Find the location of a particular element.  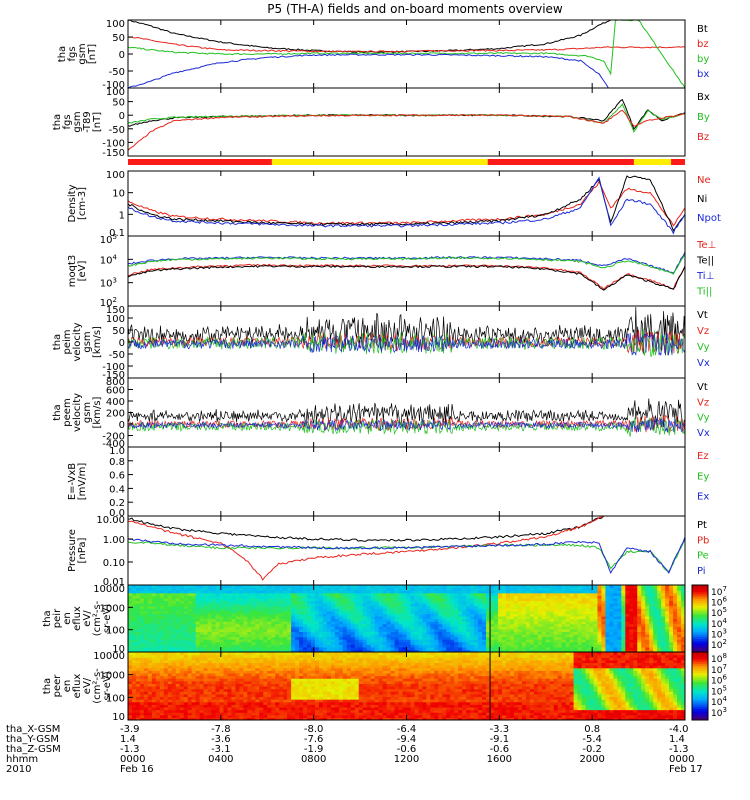

y-tick-label: 0.4 is located at coordinates (117, 489).